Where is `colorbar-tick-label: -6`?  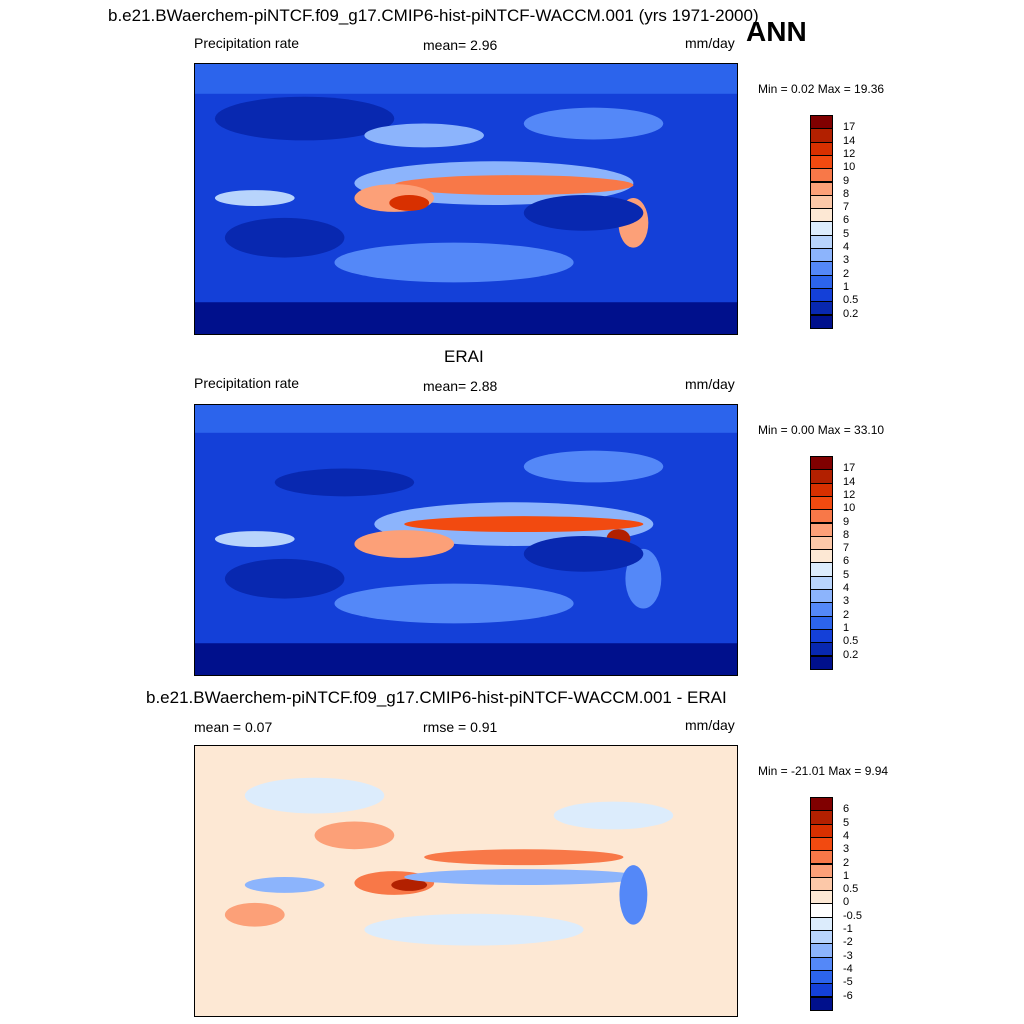
colorbar-tick-label: -6 is located at coordinates (848, 995).